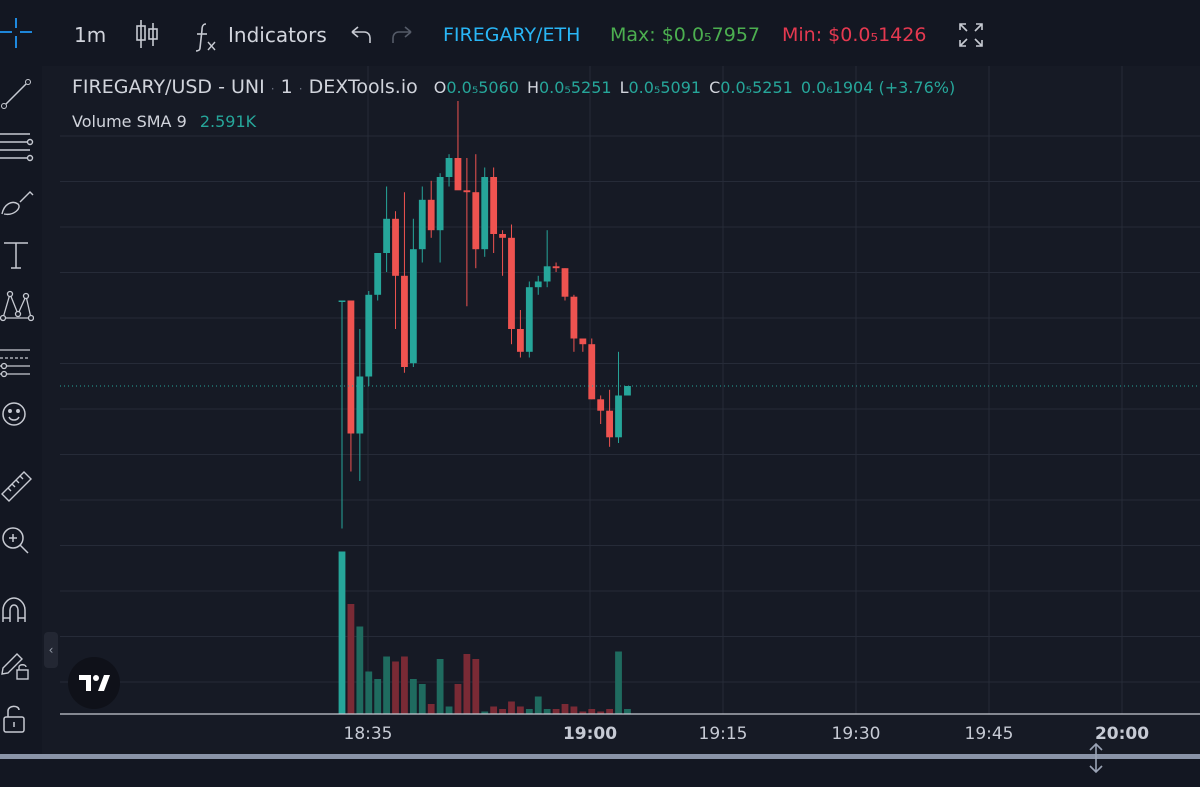 This screenshot has width=1200, height=787. I want to click on trend-line-icon, so click(17, 93).